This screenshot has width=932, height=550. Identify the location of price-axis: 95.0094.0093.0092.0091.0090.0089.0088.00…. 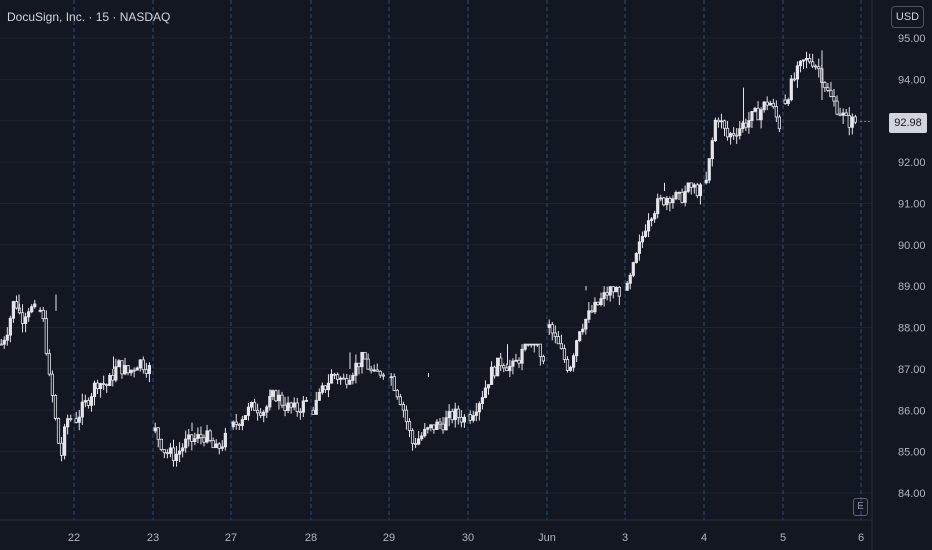
(898, 275).